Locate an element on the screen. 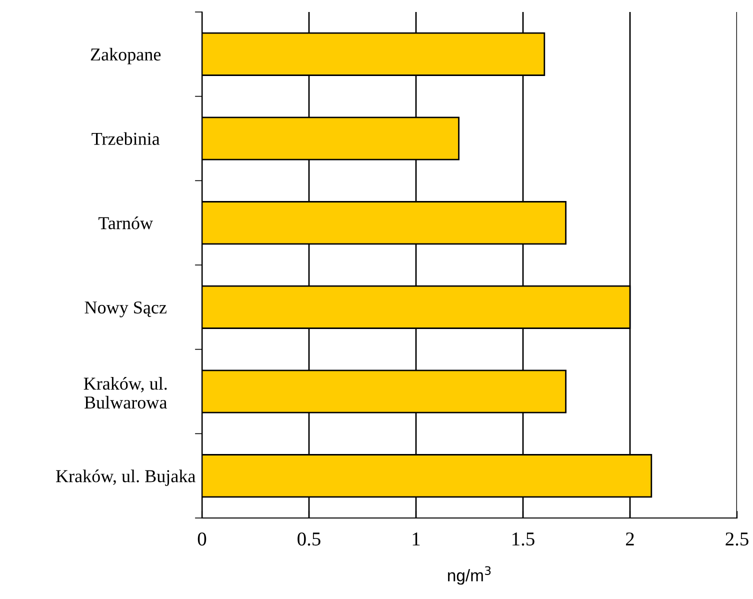 This screenshot has height=599, width=753. y-tick-label: Trzebinia is located at coordinates (126, 138).